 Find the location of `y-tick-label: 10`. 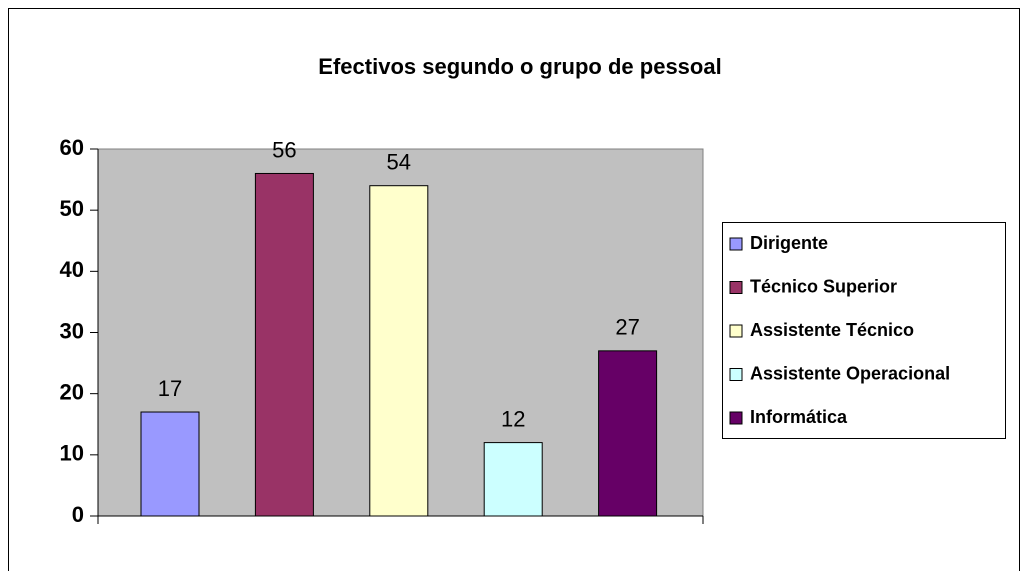

y-tick-label: 10 is located at coordinates (72, 453).